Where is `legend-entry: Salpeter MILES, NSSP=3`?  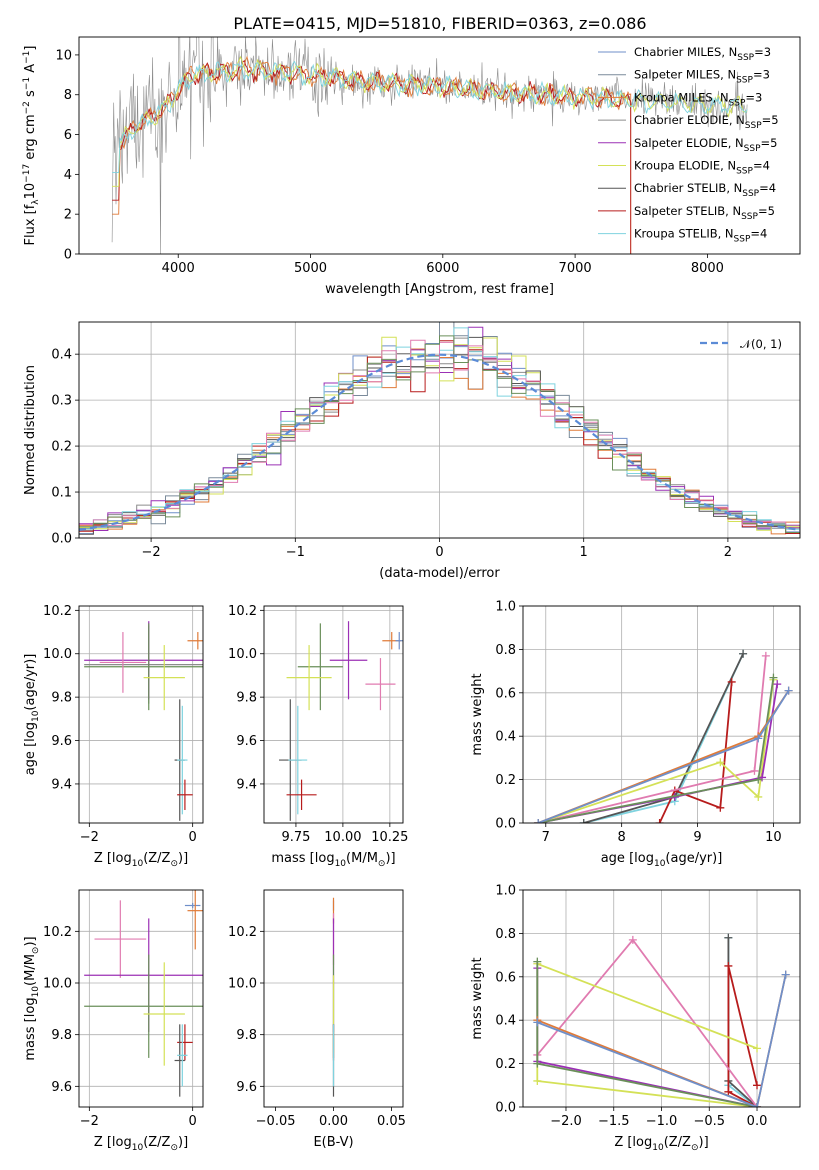 legend-entry: Salpeter MILES, NSSP=3 is located at coordinates (702, 77).